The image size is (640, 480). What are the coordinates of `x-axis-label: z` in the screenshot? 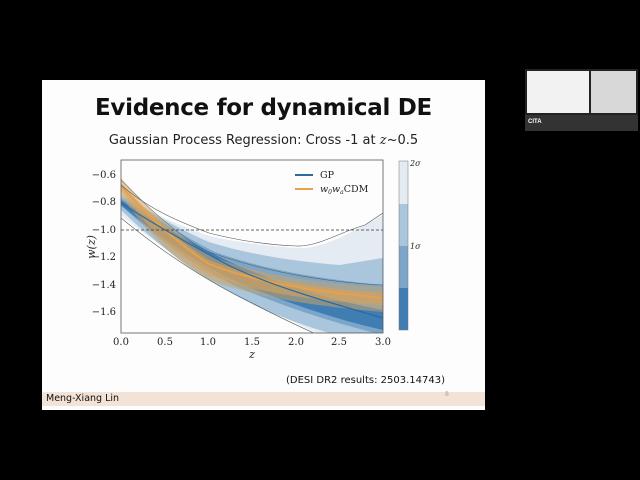 It's located at (251, 354).